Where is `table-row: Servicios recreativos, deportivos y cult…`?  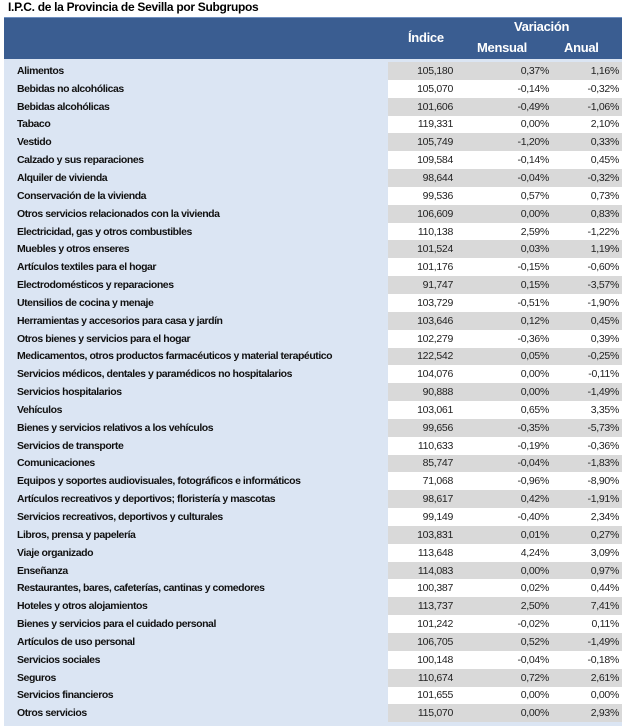 table-row: Servicios recreativos, deportivos y cult… is located at coordinates (313, 517).